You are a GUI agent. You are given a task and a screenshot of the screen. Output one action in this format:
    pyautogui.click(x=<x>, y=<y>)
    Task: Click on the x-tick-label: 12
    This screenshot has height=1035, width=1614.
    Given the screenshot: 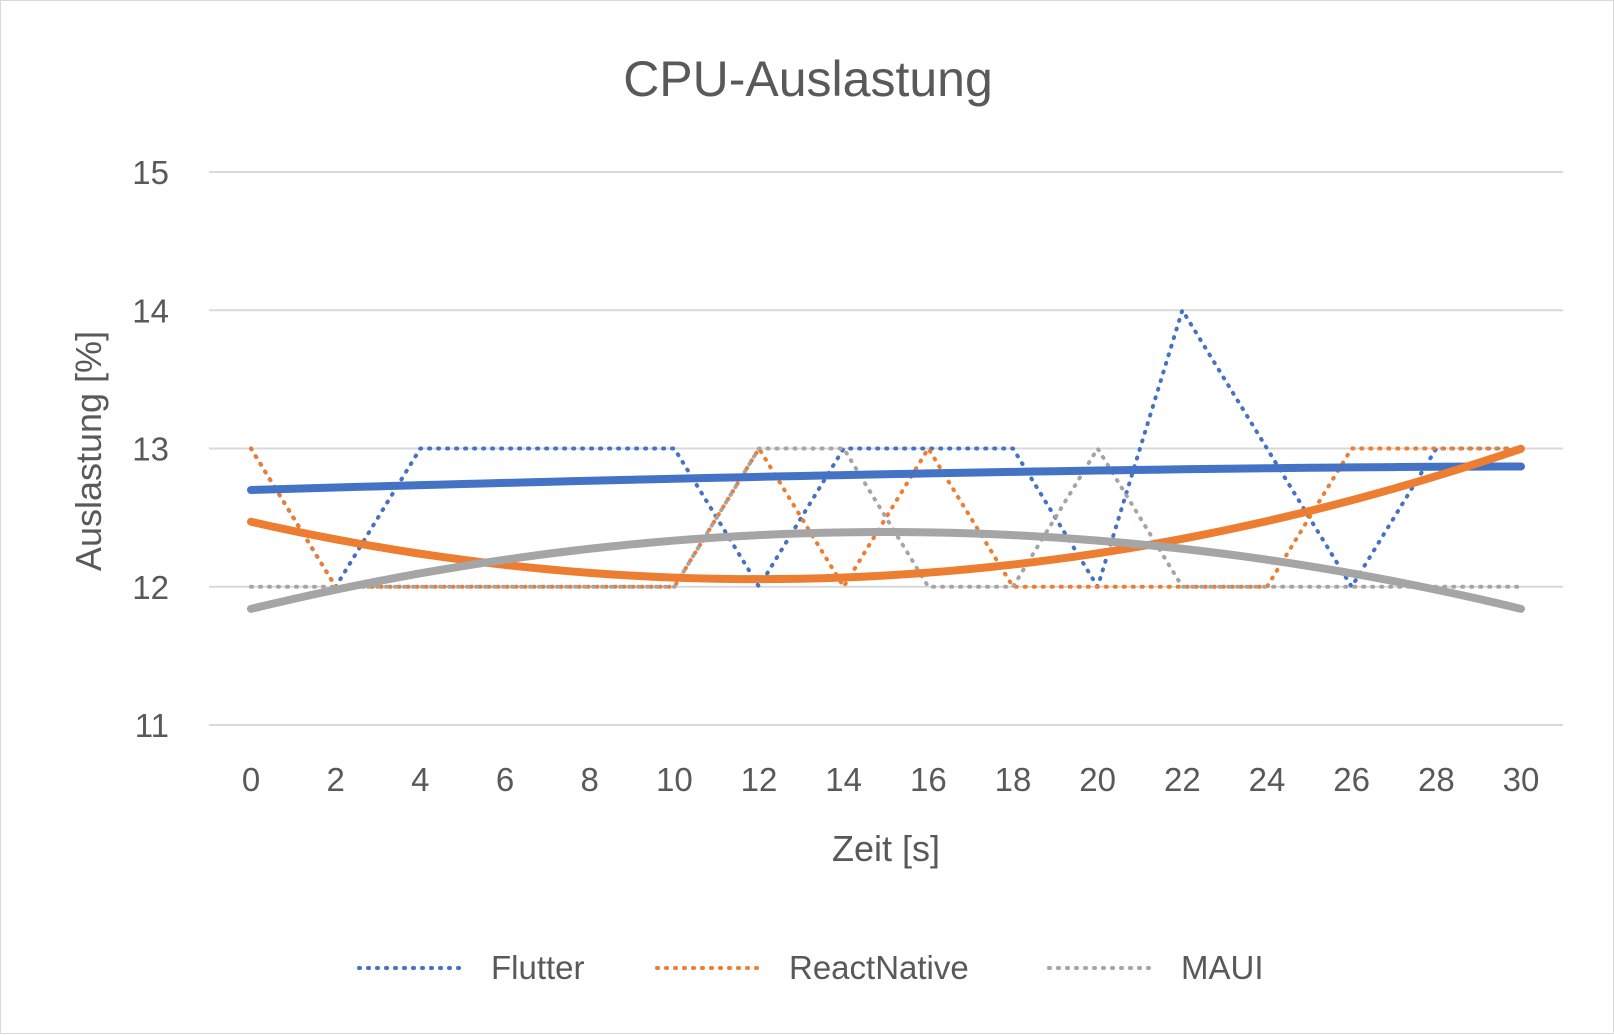 What is the action you would take?
    pyautogui.click(x=759, y=779)
    